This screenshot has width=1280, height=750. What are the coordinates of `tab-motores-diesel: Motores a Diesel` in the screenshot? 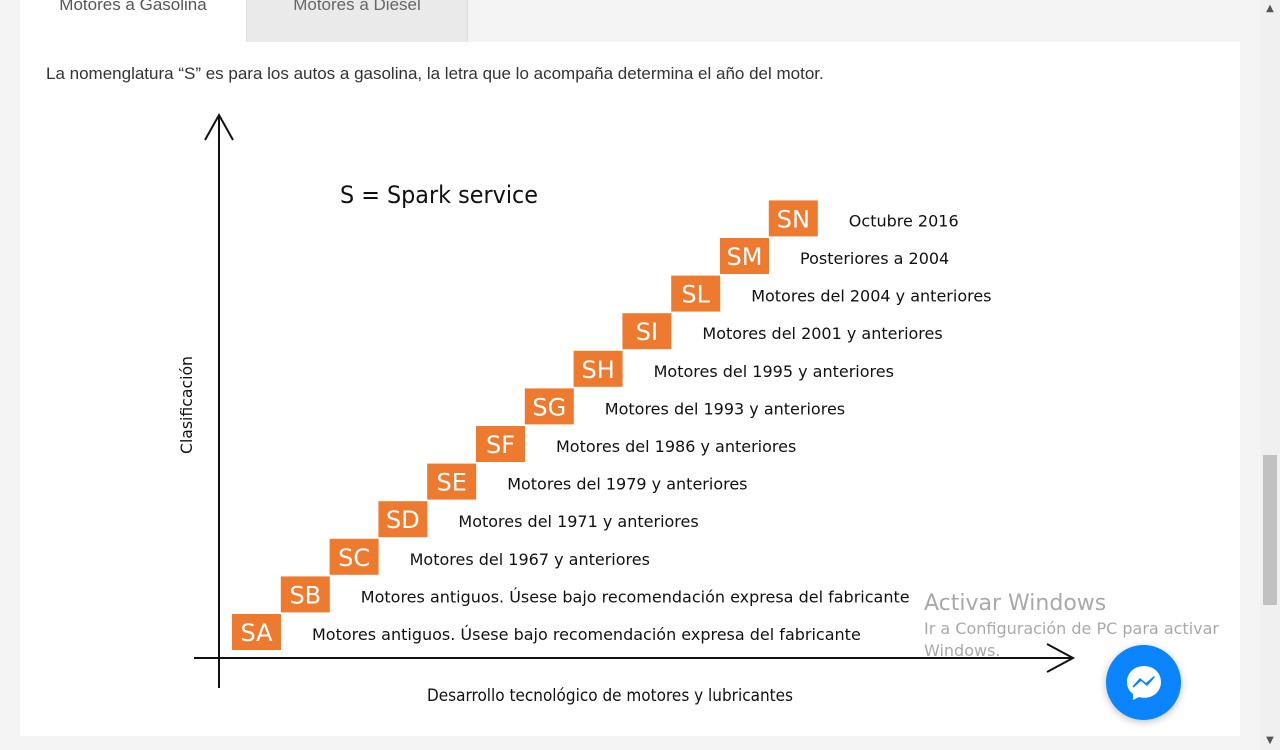 It's located at (357, 21).